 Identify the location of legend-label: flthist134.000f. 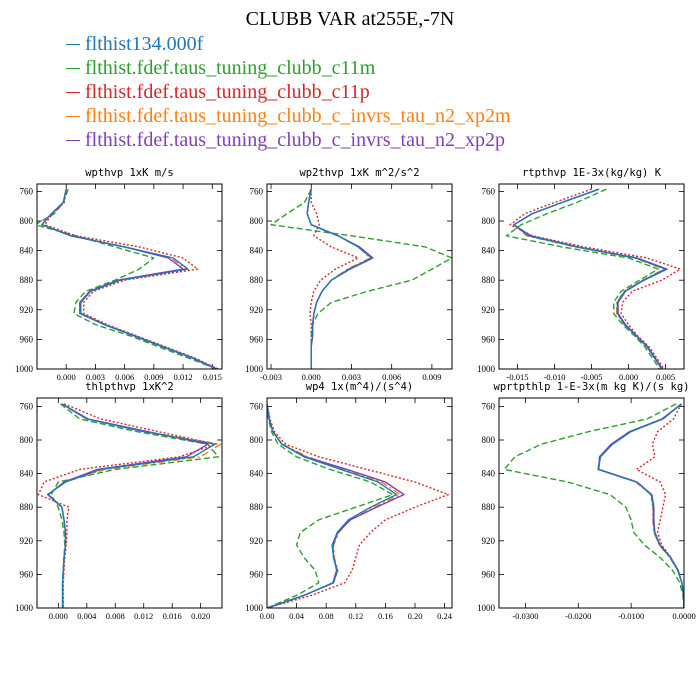
(144, 44).